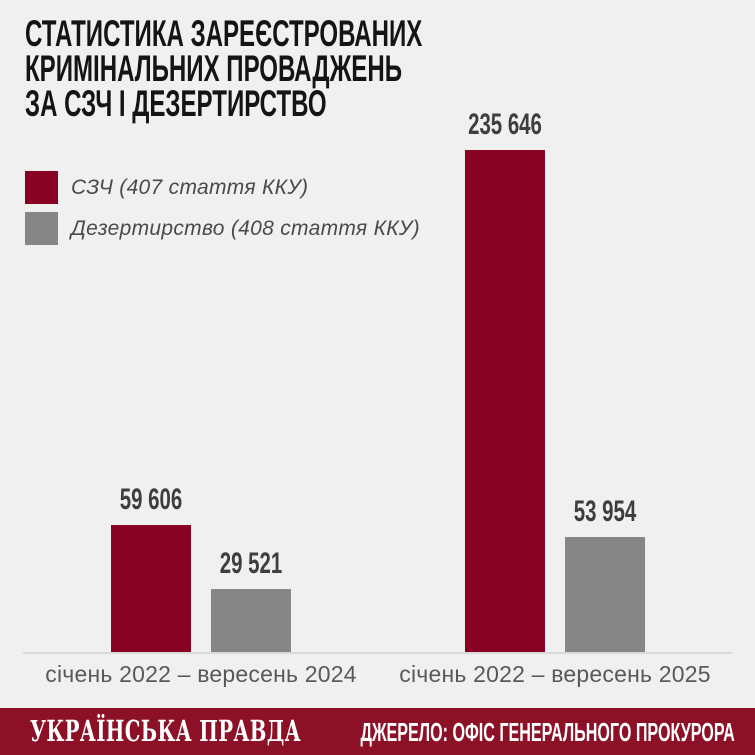 The width and height of the screenshot is (755, 755). I want to click on category-label-2024: січень 2022 – вересень 2024, so click(201, 674).